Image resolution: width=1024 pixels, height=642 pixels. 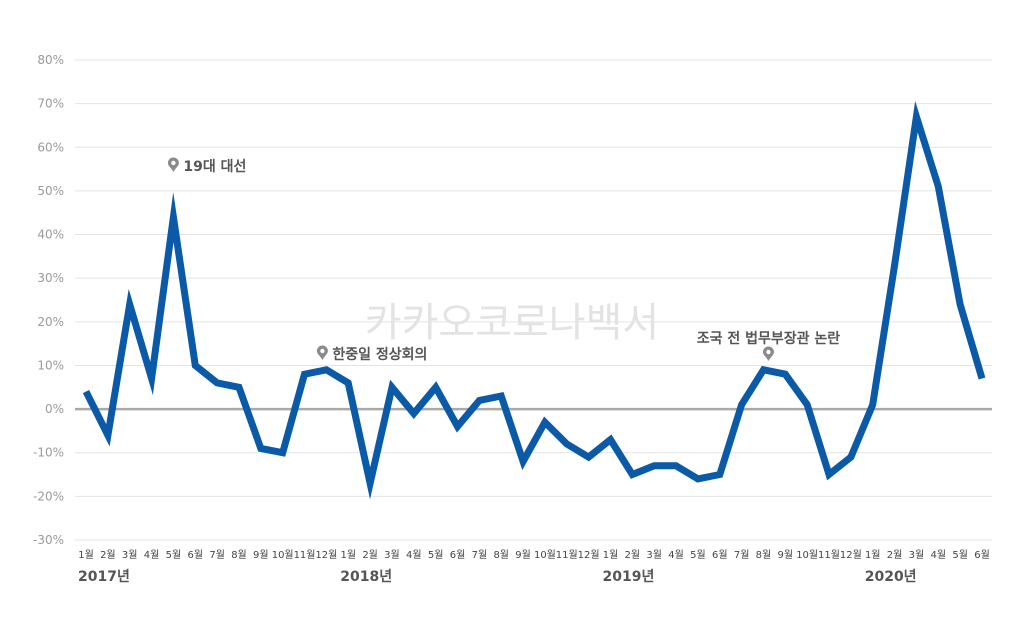 What do you see at coordinates (50, 60) in the screenshot?
I see `y-tick-label: 80%` at bounding box center [50, 60].